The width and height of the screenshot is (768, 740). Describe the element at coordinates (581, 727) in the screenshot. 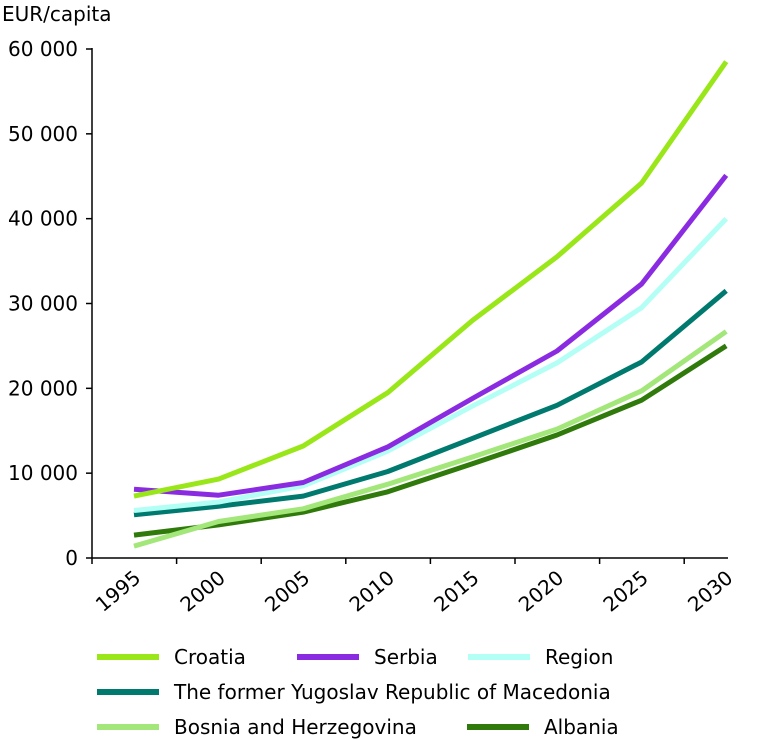

I see `legend-label: Albania` at that location.